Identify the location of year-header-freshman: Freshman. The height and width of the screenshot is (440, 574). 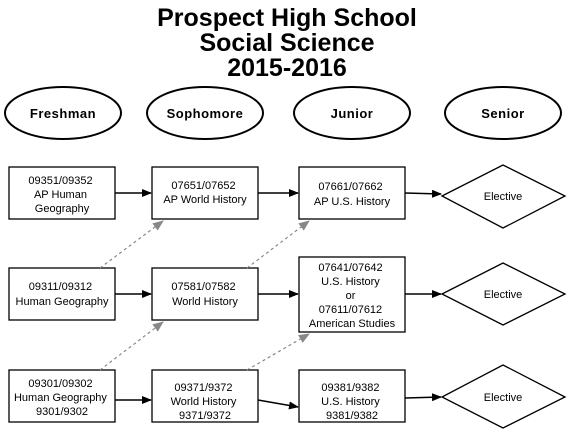
(63, 113).